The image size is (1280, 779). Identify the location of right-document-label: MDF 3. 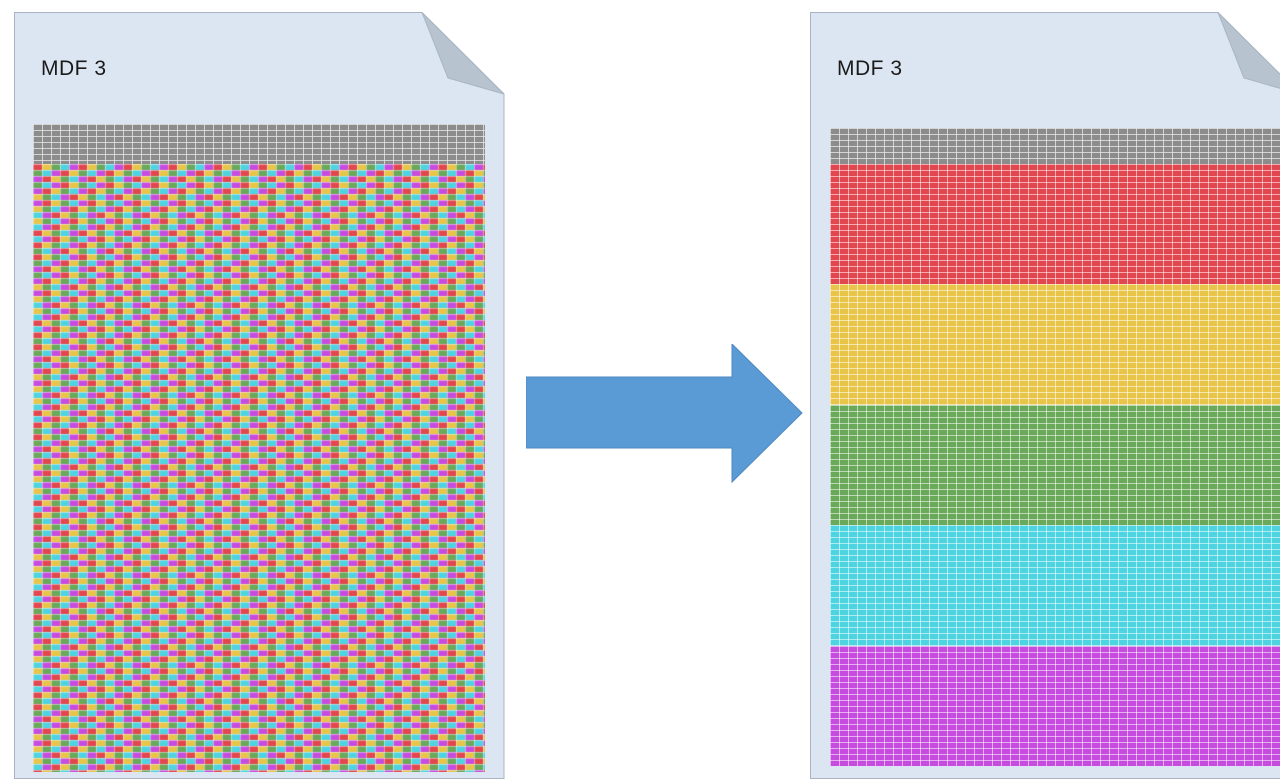
(870, 68).